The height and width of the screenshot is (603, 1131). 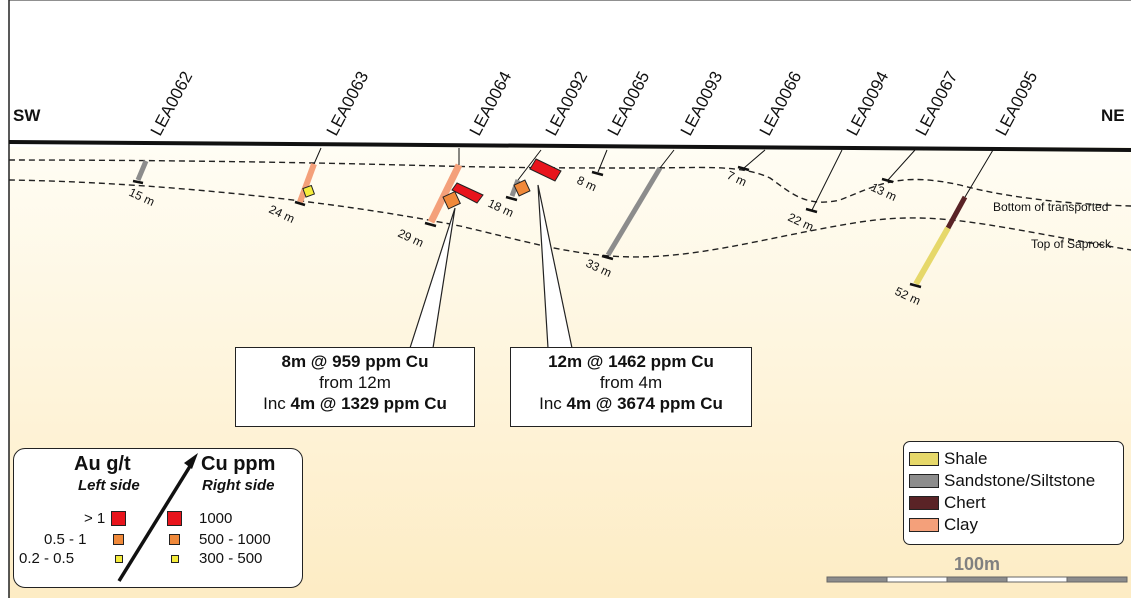 I want to click on sandstone-label: Sandstone/Siltstone, so click(x=1020, y=480).